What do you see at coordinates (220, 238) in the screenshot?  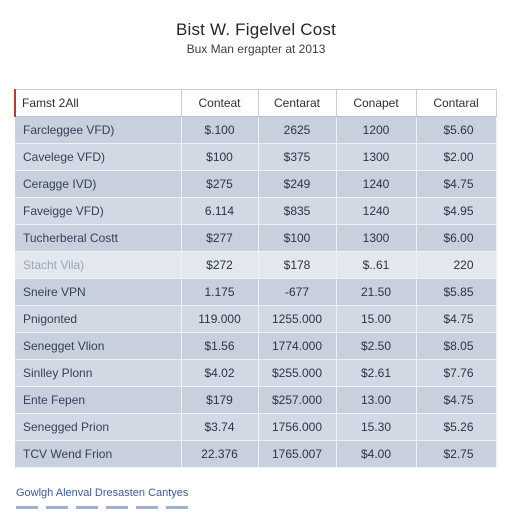 I see `table-cell: $277` at bounding box center [220, 238].